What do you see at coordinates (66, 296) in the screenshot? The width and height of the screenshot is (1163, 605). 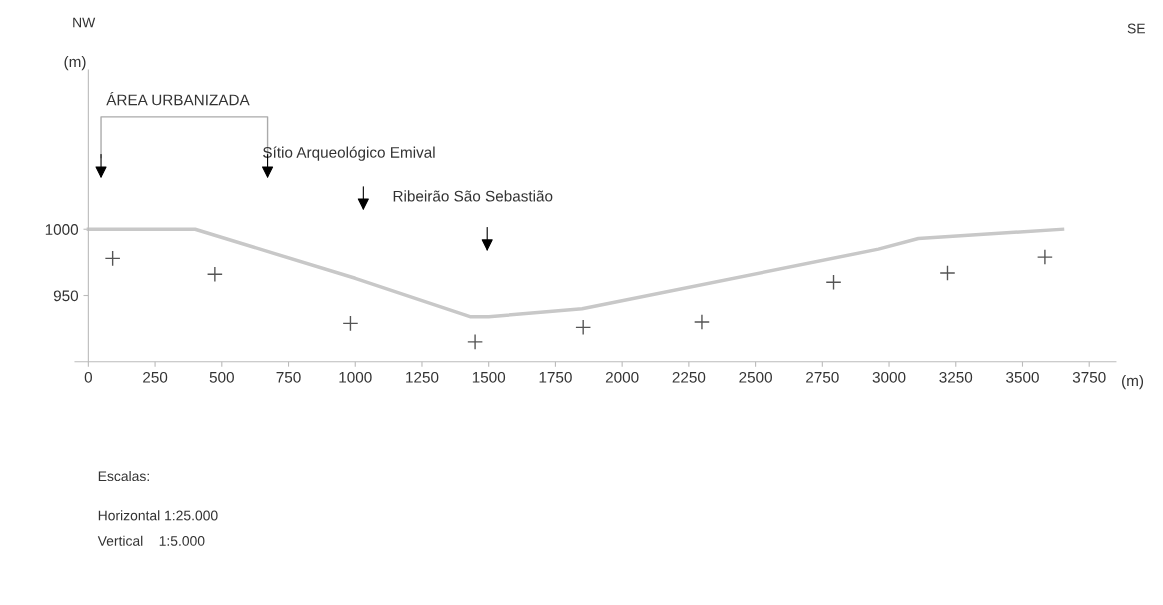 I see `y-tick-label: 950` at bounding box center [66, 296].